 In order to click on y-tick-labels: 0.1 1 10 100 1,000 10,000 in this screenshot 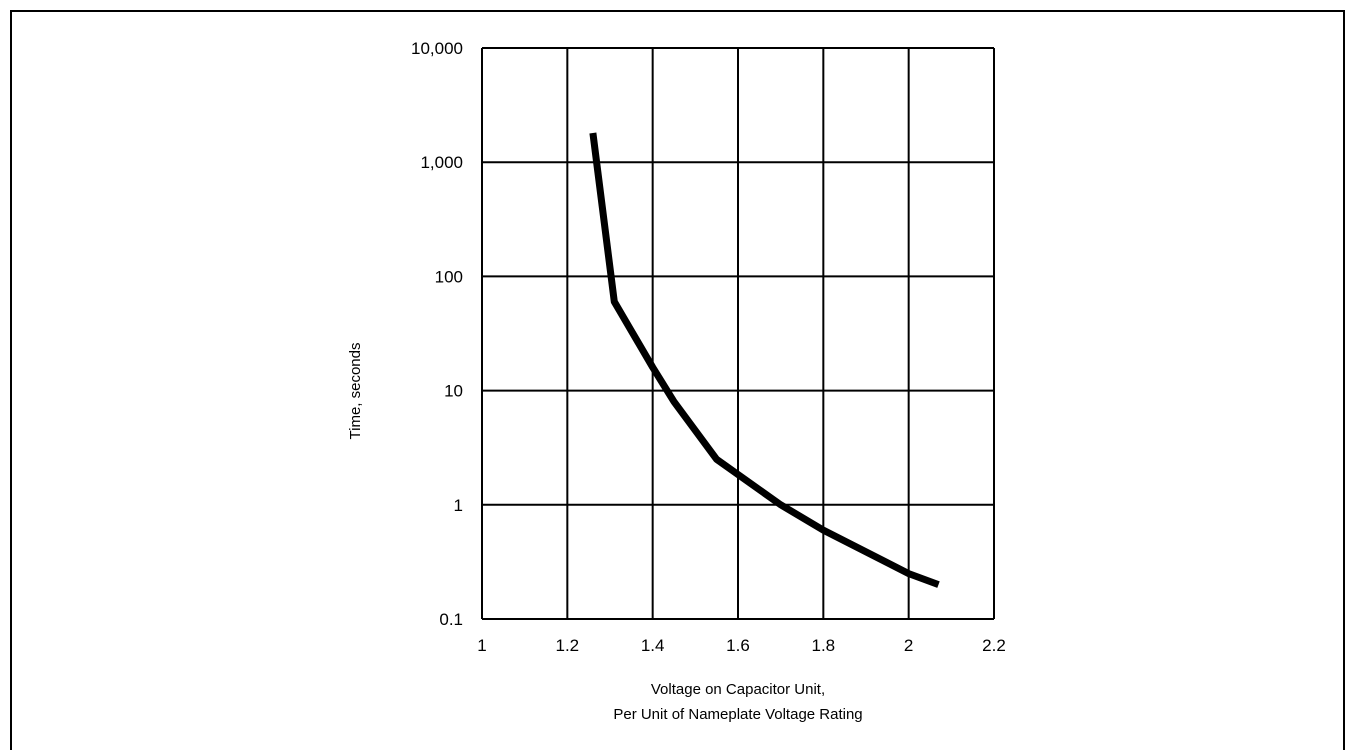, I will do `click(437, 334)`.